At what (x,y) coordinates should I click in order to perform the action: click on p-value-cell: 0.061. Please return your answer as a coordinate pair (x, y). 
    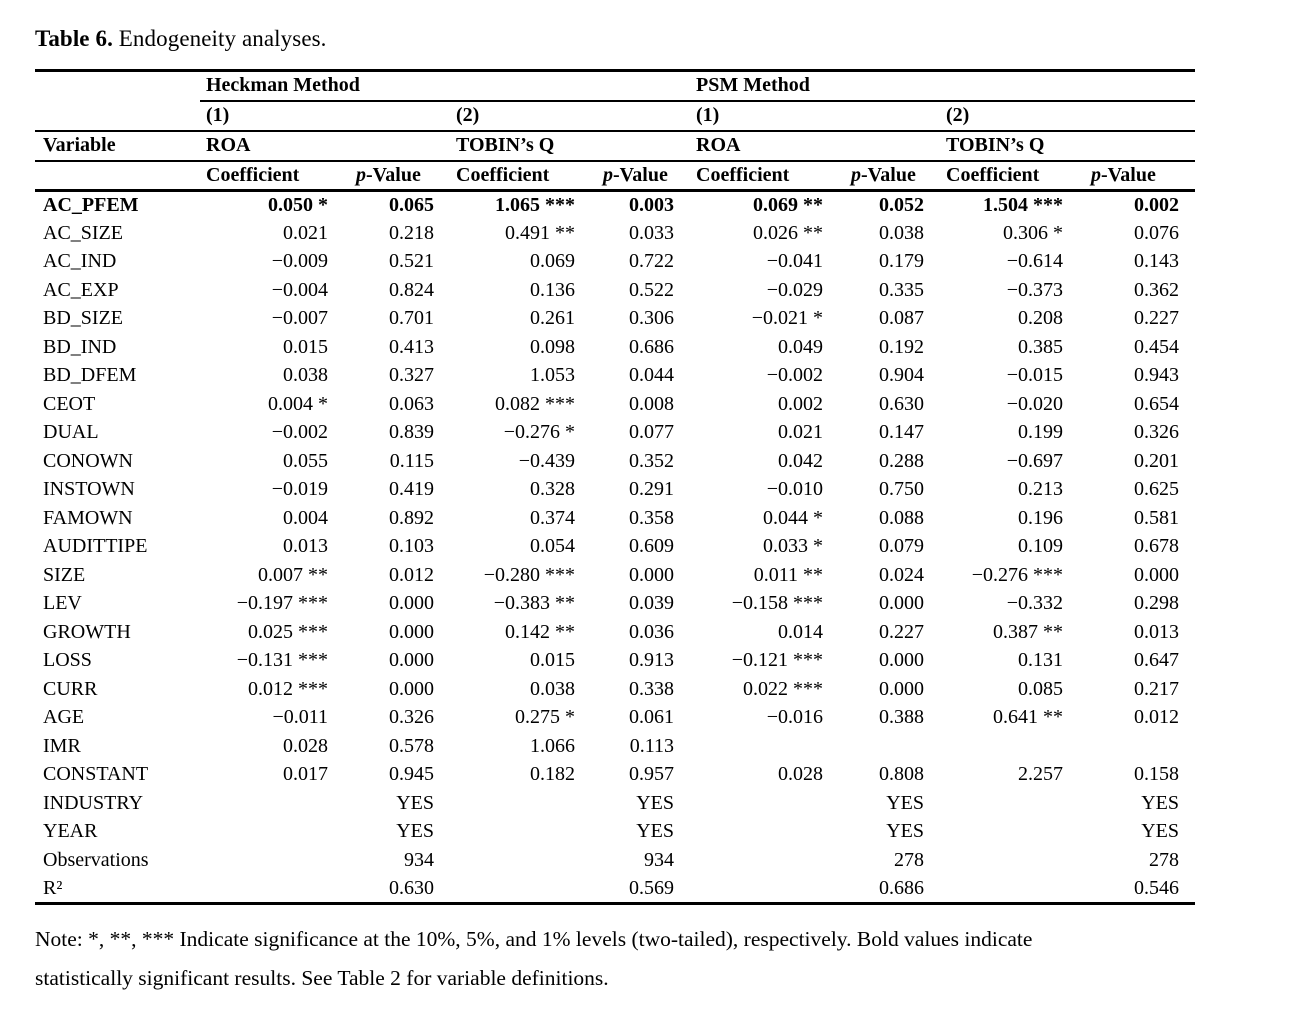
    Looking at the image, I should click on (652, 717).